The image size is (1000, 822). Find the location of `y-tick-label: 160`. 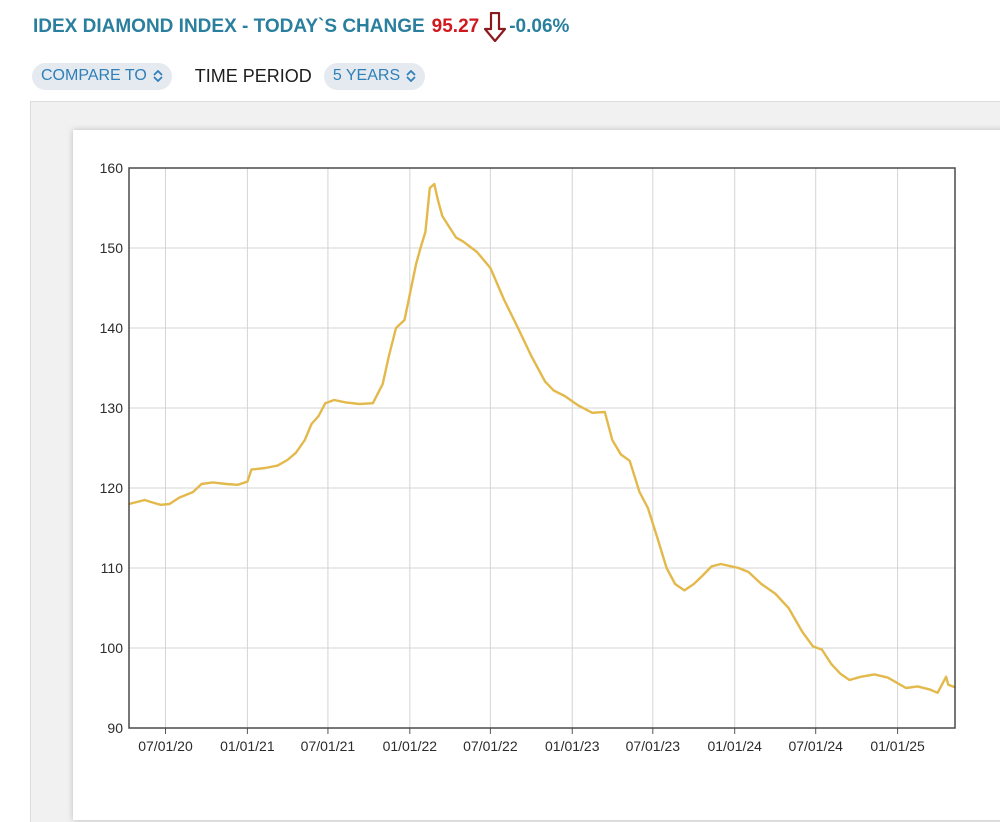

y-tick-label: 160 is located at coordinates (112, 168).